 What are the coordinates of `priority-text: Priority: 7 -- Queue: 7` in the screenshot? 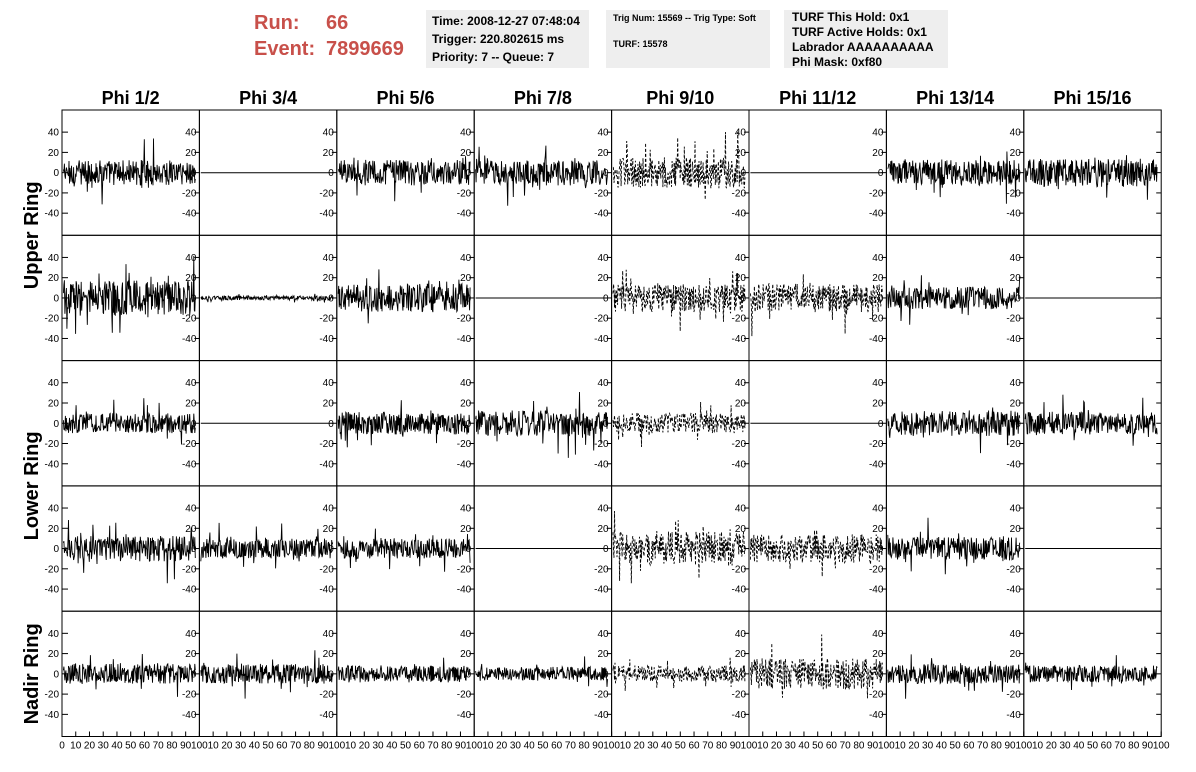 It's located at (493, 57).